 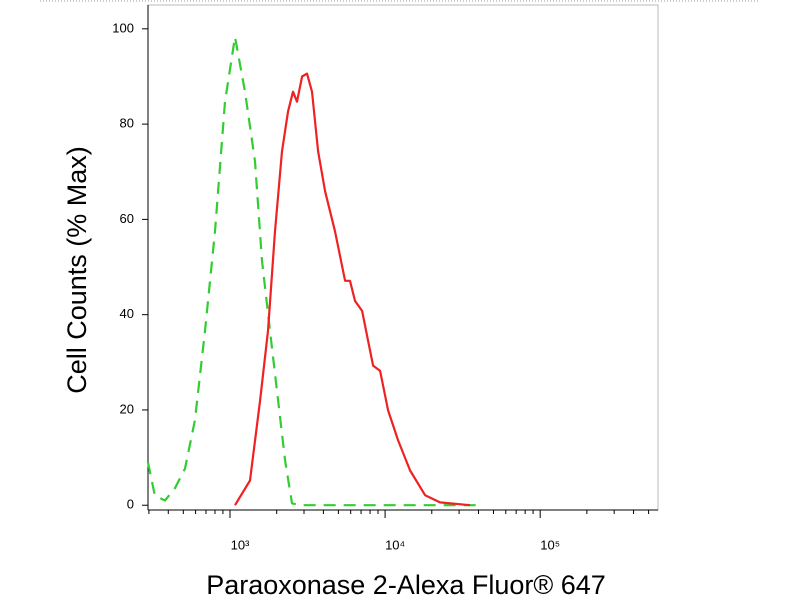 What do you see at coordinates (127, 123) in the screenshot?
I see `y-tick-label: 80` at bounding box center [127, 123].